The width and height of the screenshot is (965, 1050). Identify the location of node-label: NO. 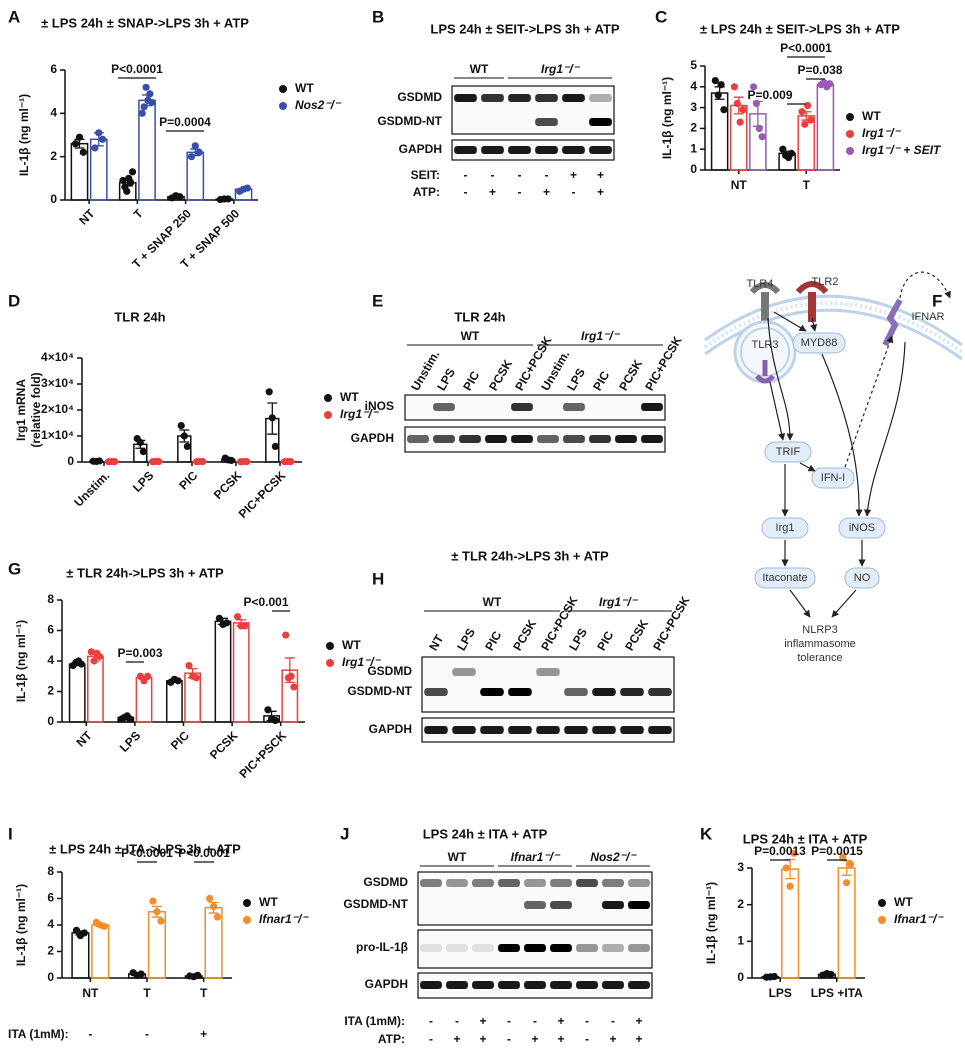
(862, 578).